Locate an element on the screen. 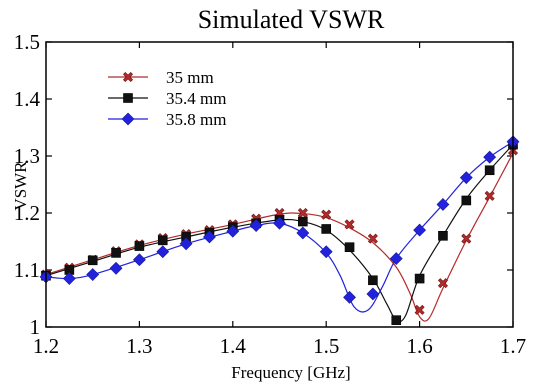  x-tick-label: 1.2 is located at coordinates (46, 346).